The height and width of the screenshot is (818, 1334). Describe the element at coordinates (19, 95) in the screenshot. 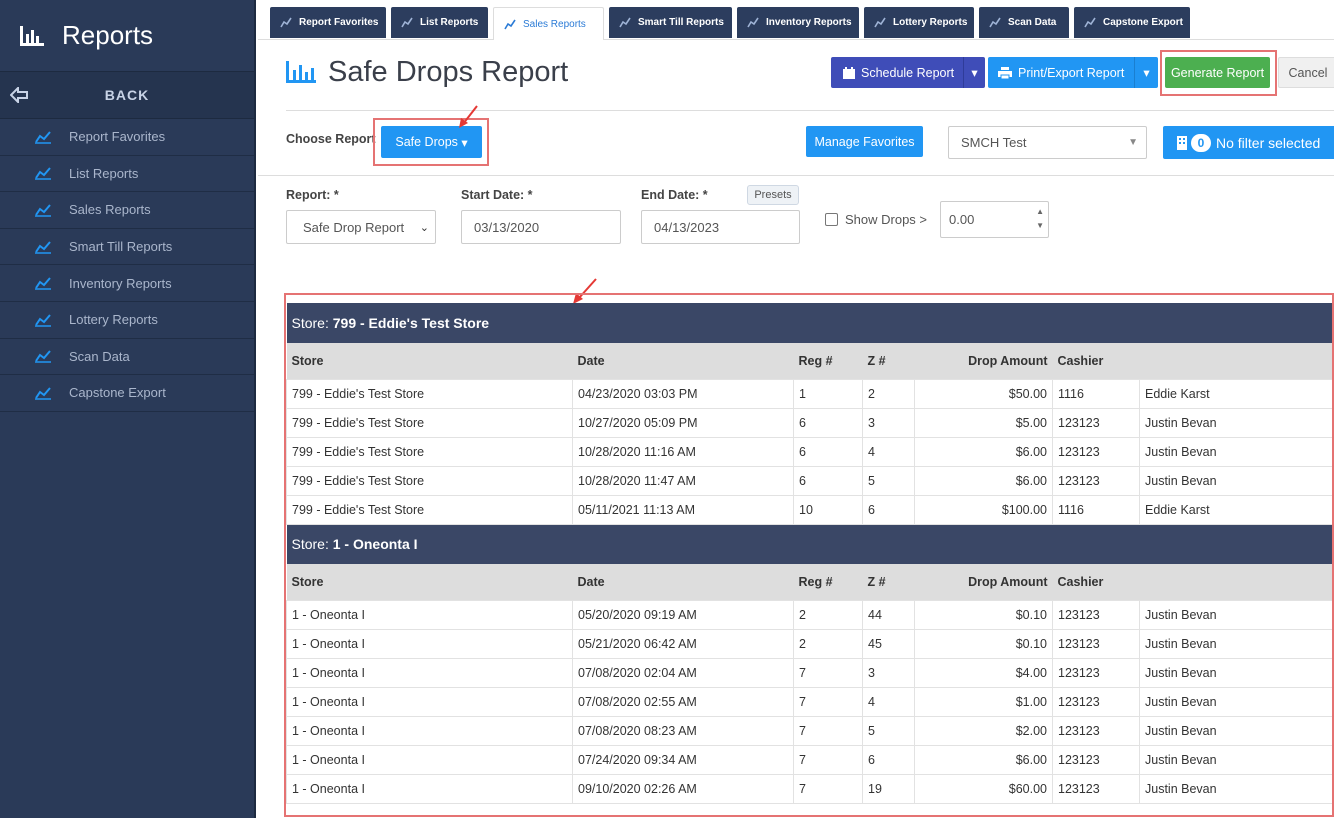

I see `back-icon` at that location.